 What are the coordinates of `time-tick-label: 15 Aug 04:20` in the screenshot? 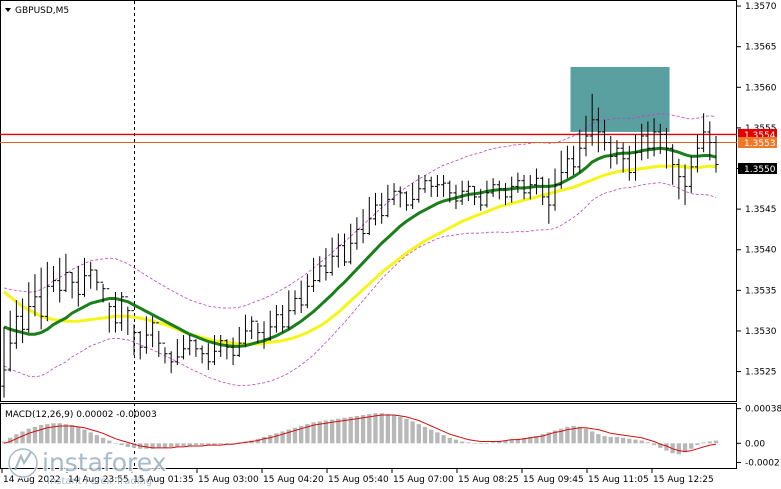 It's located at (293, 480).